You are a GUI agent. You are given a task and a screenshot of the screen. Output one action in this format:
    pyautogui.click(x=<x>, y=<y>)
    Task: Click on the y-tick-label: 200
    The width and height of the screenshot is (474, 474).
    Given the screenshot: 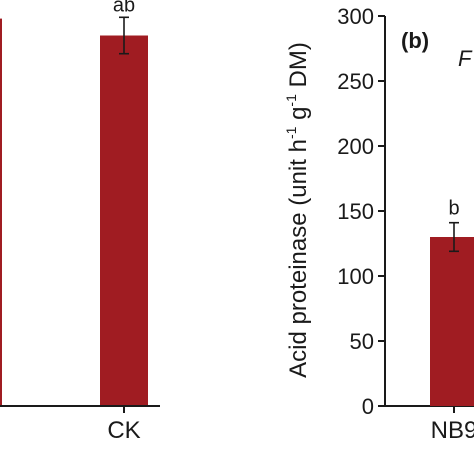 What is the action you would take?
    pyautogui.click(x=355, y=146)
    